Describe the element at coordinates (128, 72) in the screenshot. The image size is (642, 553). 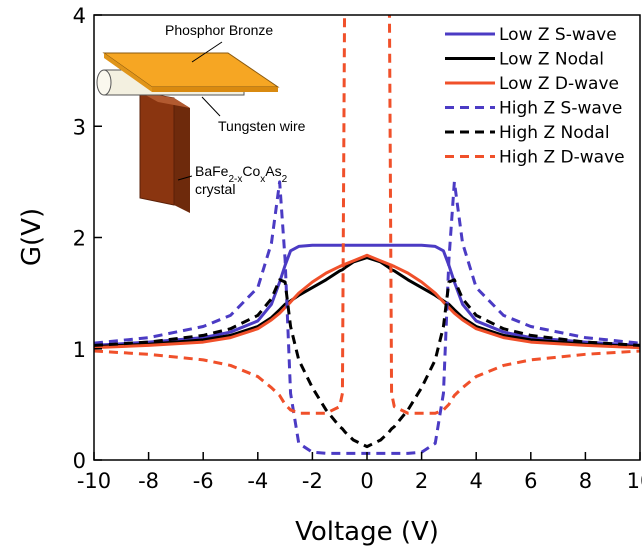
I see `plate-side` at that location.